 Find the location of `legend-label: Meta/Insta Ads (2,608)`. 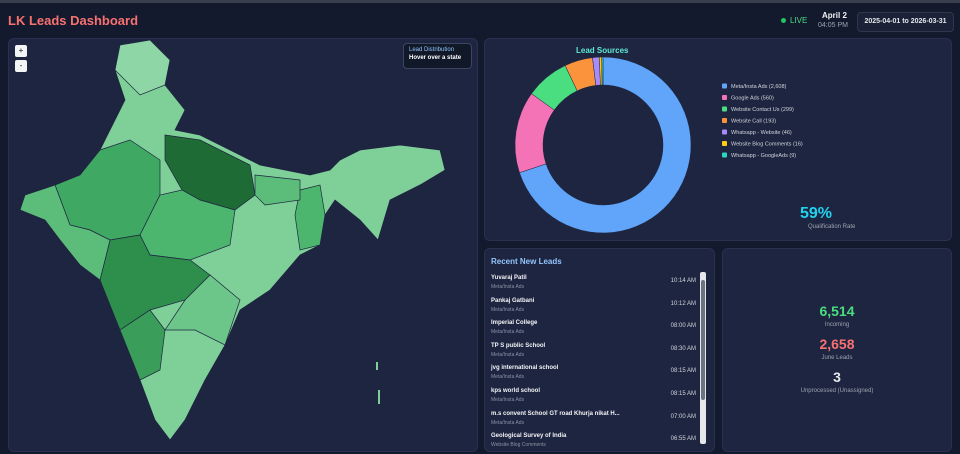

legend-label: Meta/Insta Ads (2,608) is located at coordinates (759, 87).